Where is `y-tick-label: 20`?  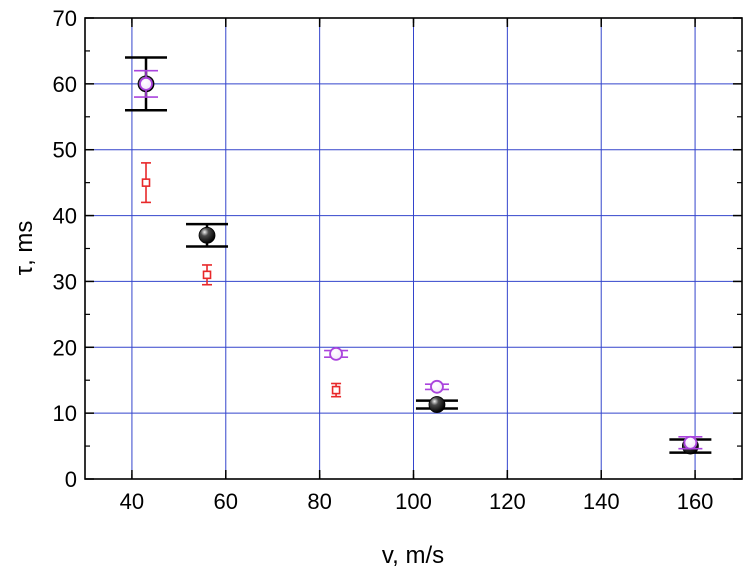 y-tick-label: 20 is located at coordinates (65, 347).